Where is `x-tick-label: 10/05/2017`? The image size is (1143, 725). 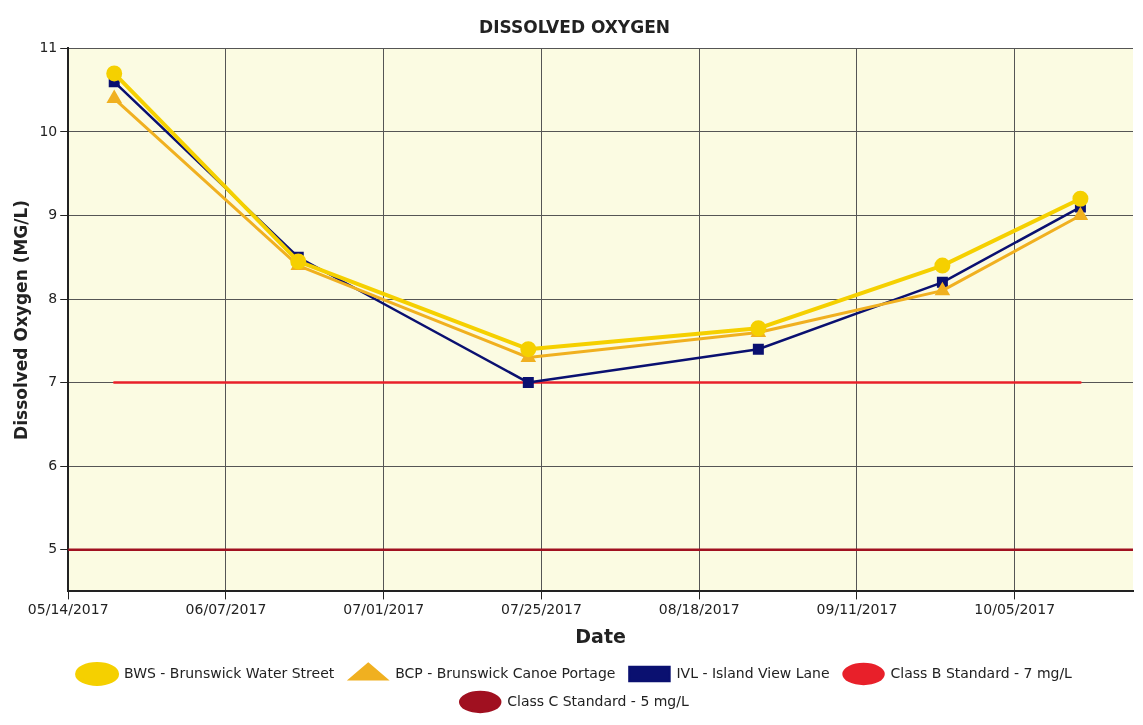
x-tick-label: 10/05/2017 is located at coordinates (1015, 609).